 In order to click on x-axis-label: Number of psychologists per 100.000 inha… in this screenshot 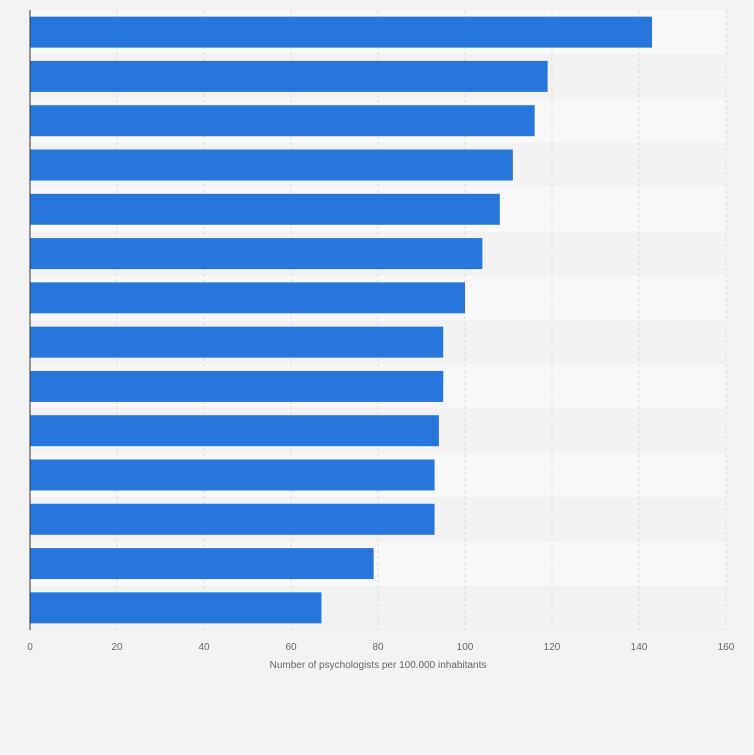, I will do `click(378, 665)`.